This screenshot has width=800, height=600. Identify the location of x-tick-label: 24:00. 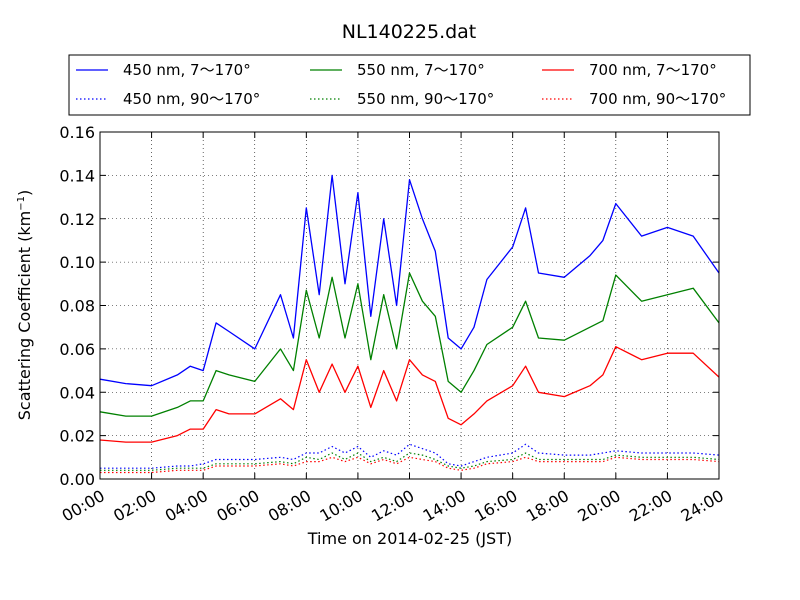
(702, 506).